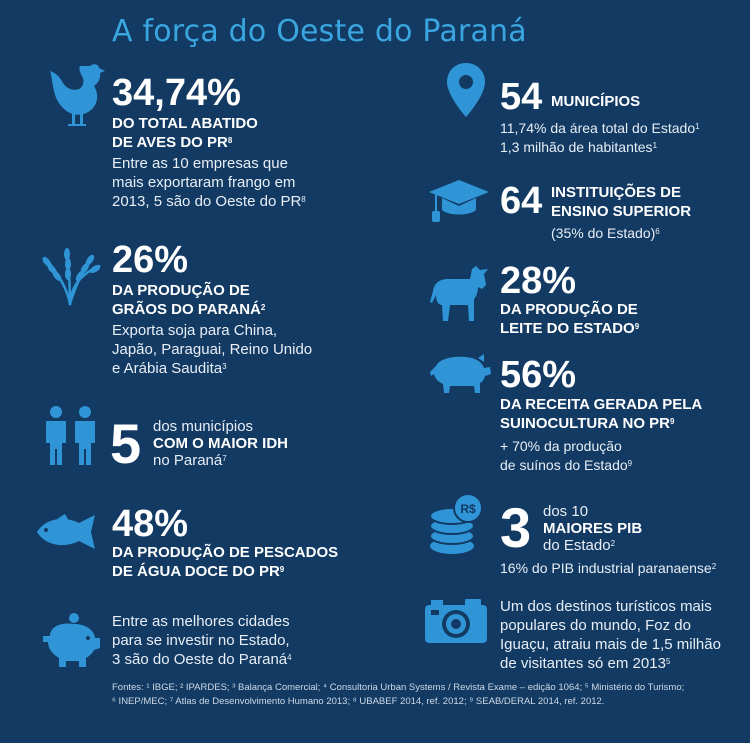 The width and height of the screenshot is (750, 743). Describe the element at coordinates (598, 128) in the screenshot. I see `municipios-desc-line1: 11,74% da área total do Estado` at that location.